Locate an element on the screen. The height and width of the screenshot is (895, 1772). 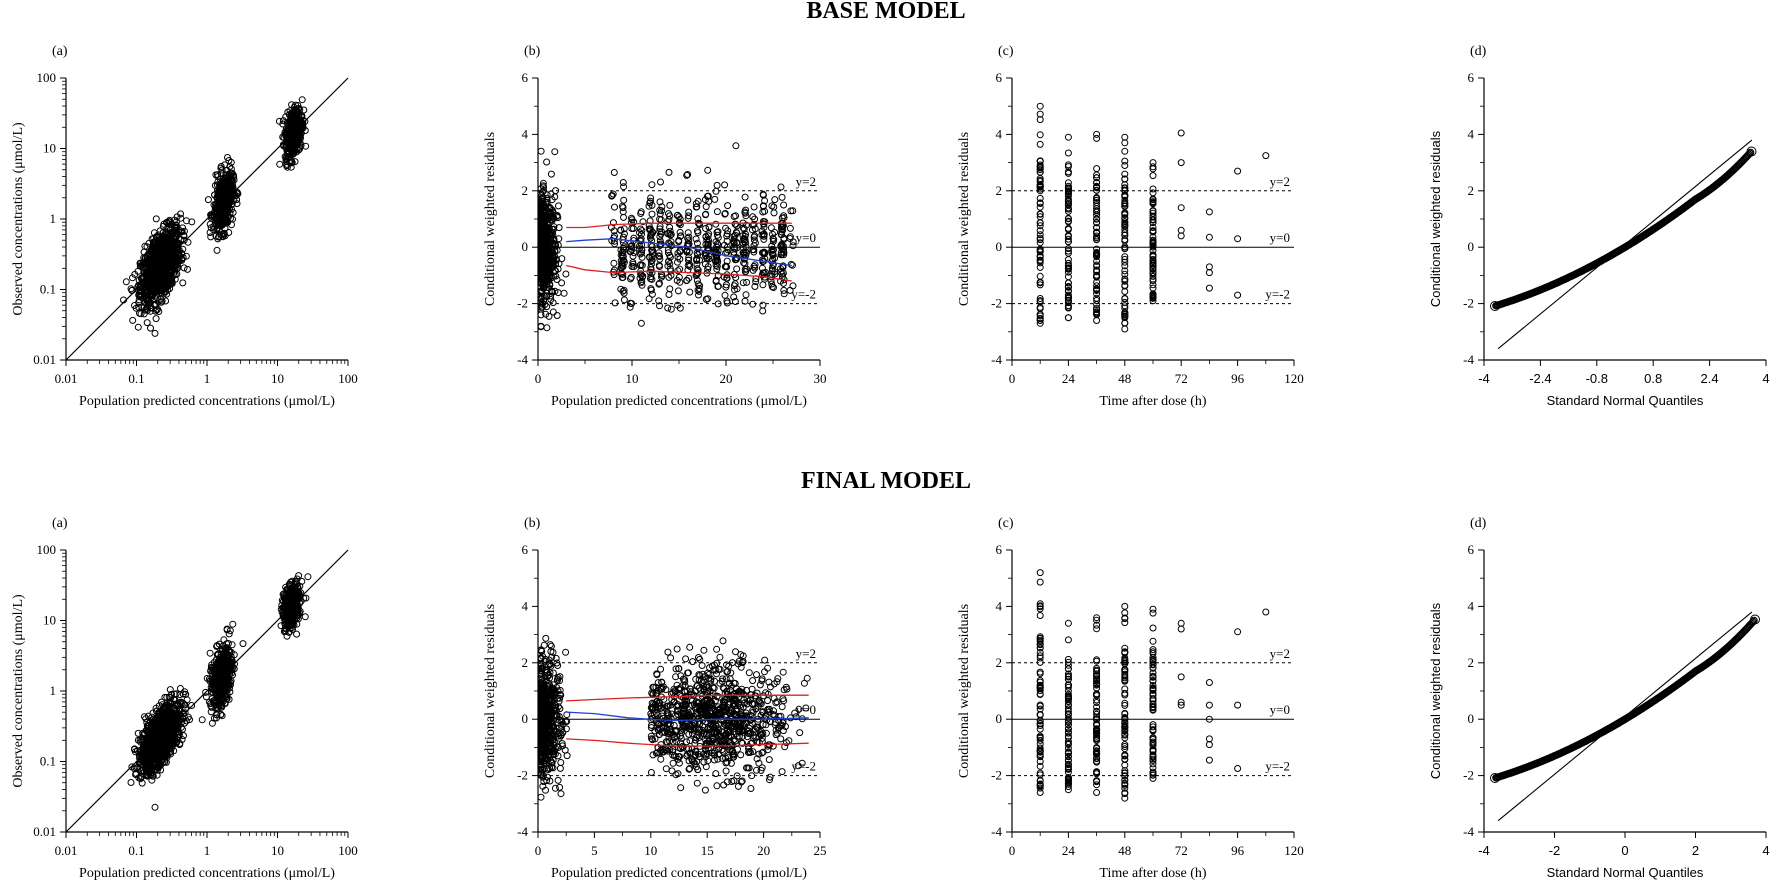
reference-line-label: y=2 is located at coordinates (1280, 181).